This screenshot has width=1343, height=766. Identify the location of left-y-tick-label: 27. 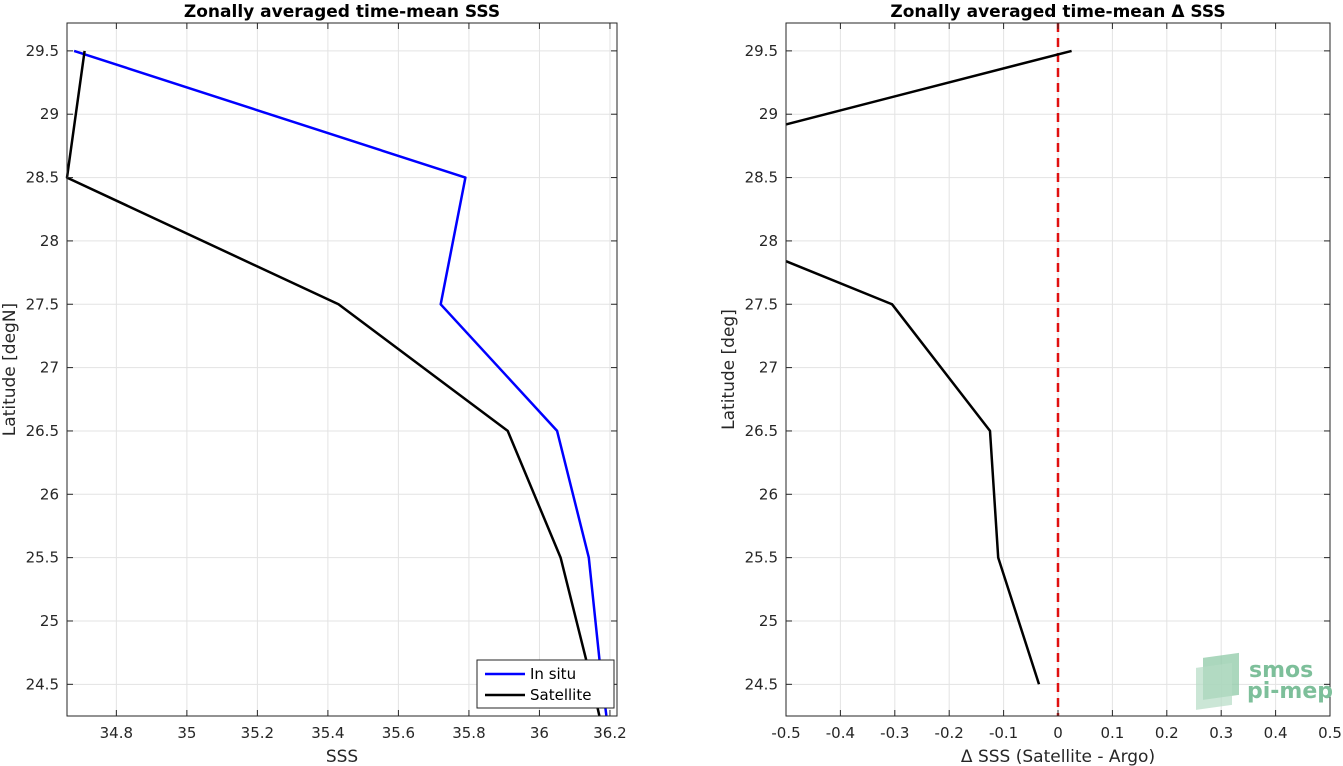
(49, 368).